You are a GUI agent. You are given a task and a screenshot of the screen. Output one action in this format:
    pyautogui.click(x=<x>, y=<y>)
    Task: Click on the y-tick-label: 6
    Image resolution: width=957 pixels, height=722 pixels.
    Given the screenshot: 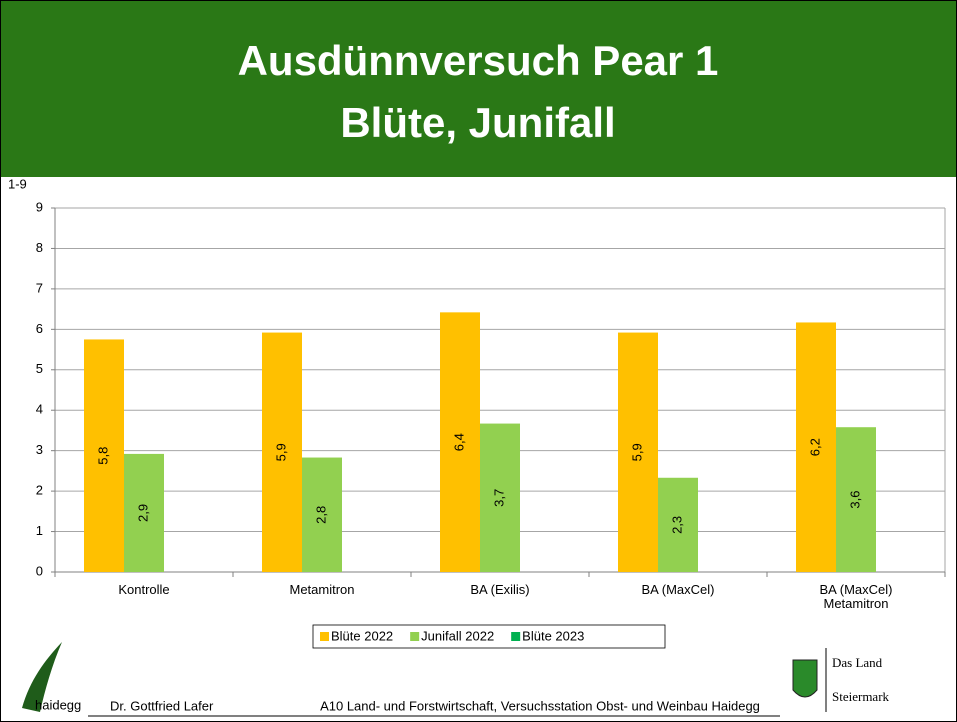 What is the action you would take?
    pyautogui.click(x=39, y=328)
    